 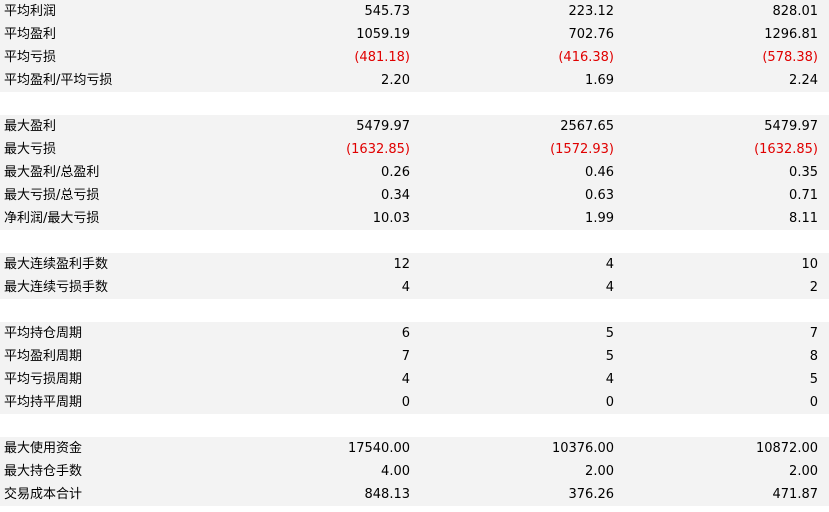 I want to click on row-label: 平均持平周期, so click(x=43, y=402).